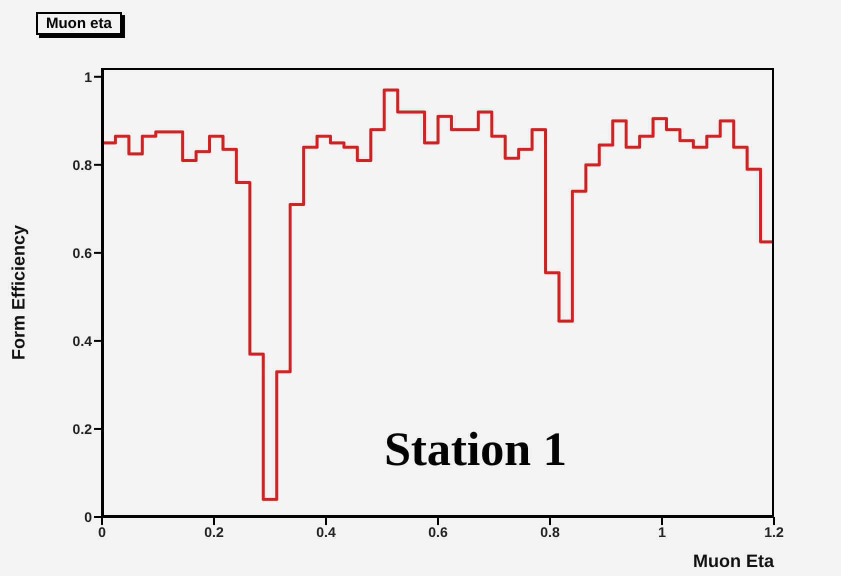 The image size is (841, 576). Describe the element at coordinates (88, 76) in the screenshot. I see `y-tick-label: 1` at that location.